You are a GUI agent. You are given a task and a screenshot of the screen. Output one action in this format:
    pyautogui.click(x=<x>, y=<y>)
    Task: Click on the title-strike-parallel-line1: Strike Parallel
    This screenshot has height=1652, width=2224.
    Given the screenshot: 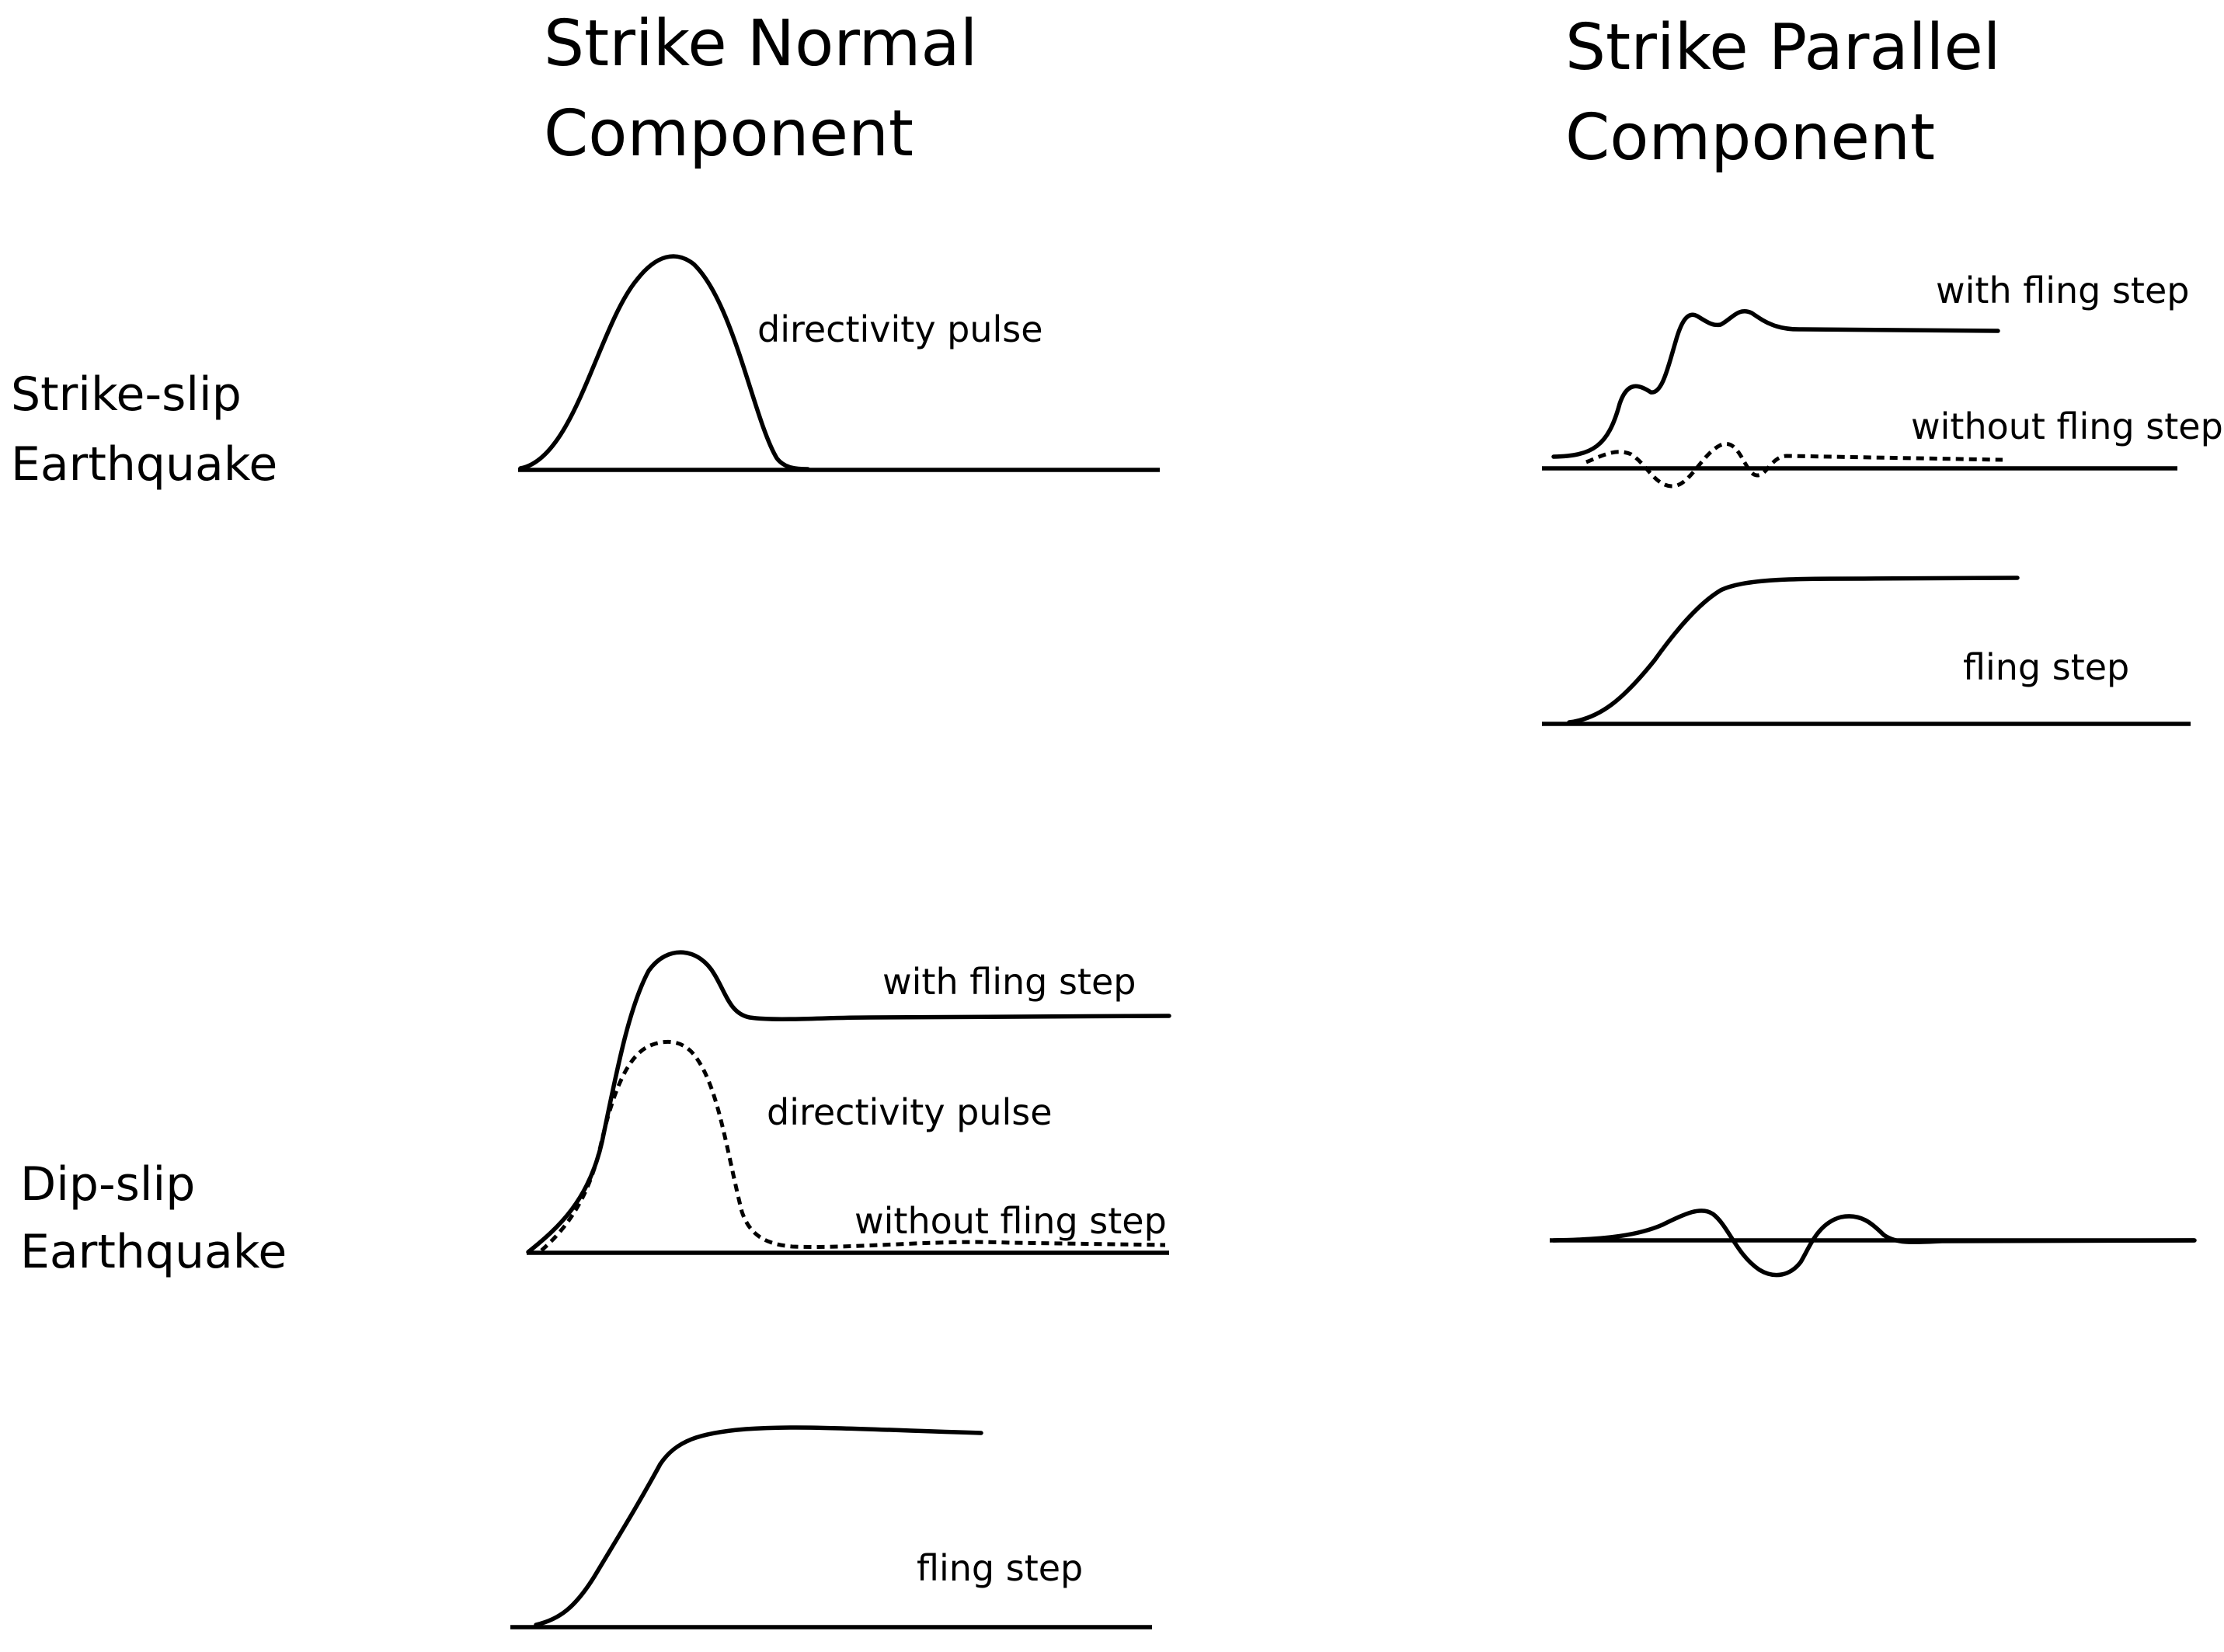 What is the action you would take?
    pyautogui.click(x=1783, y=48)
    